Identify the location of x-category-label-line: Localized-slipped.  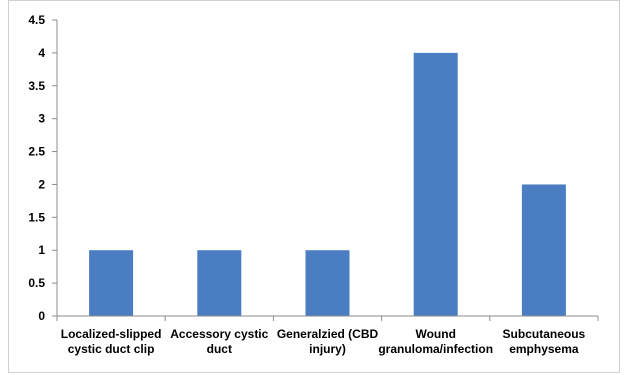
(111, 334).